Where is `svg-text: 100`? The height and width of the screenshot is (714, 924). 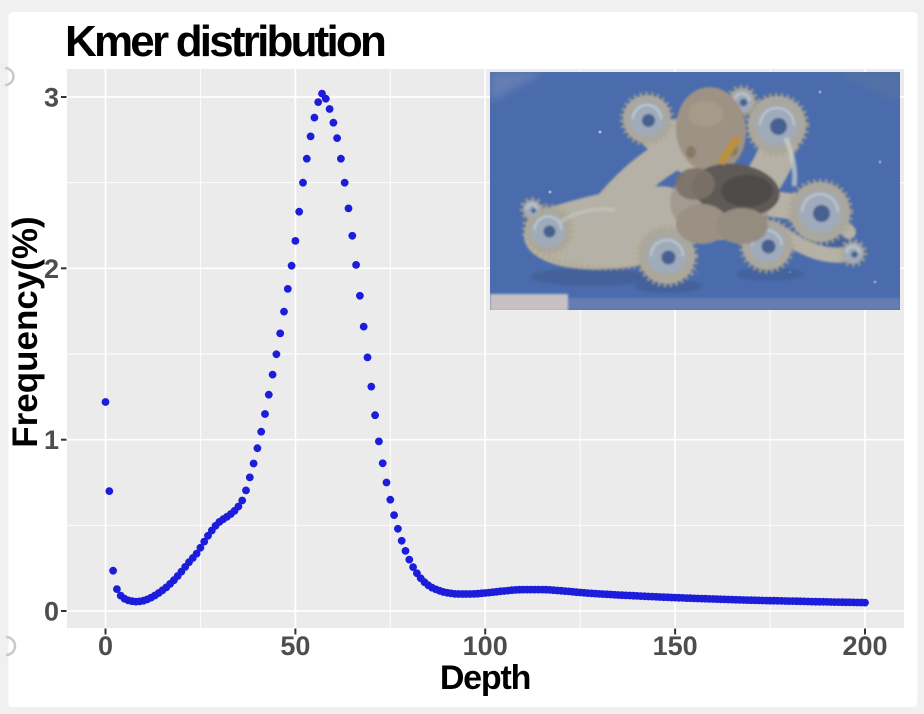
svg-text: 100 is located at coordinates (485, 646).